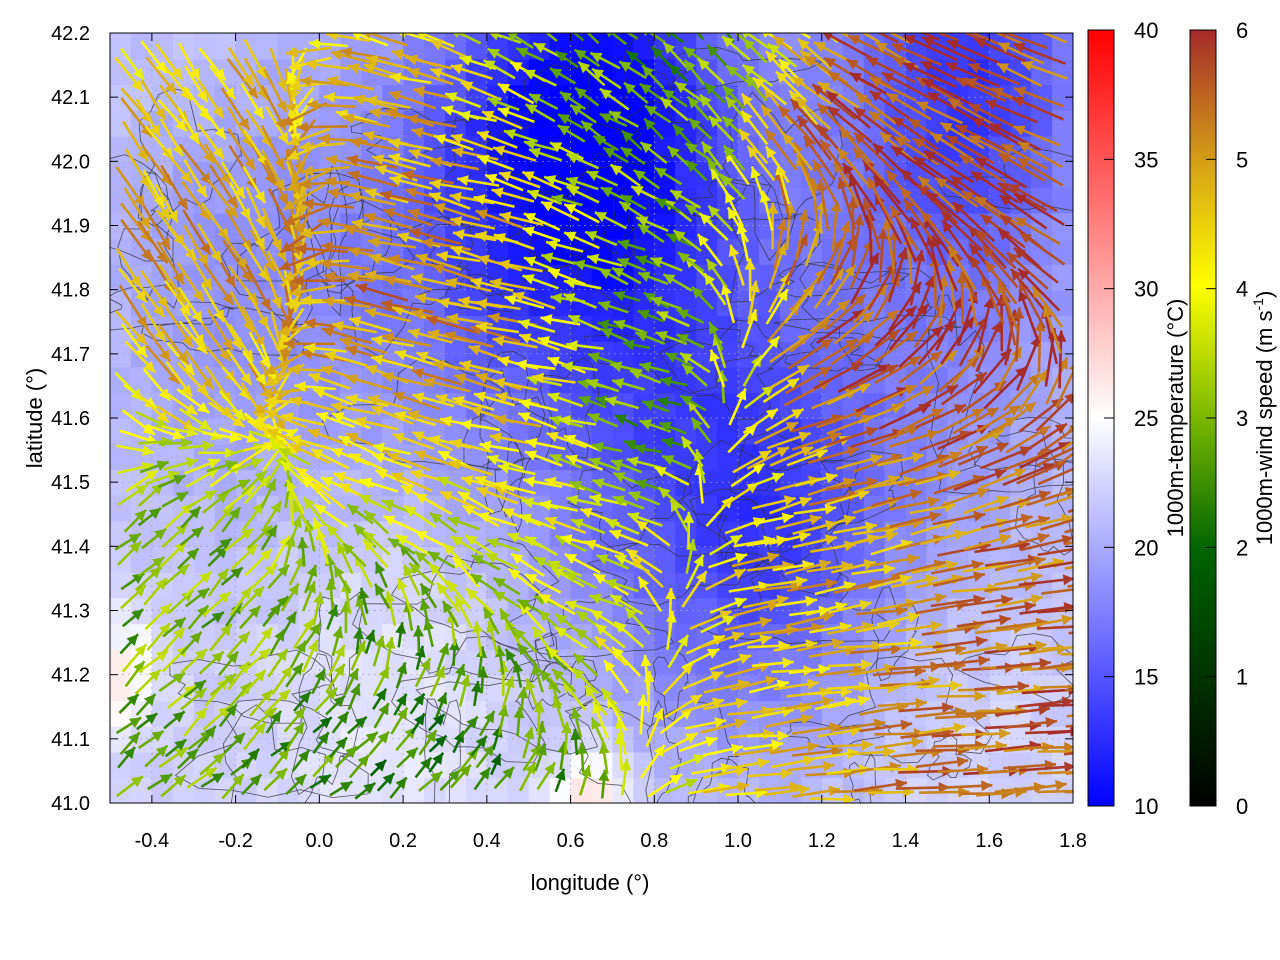  Describe the element at coordinates (731, 199) in the screenshot. I see `contour-line` at that location.